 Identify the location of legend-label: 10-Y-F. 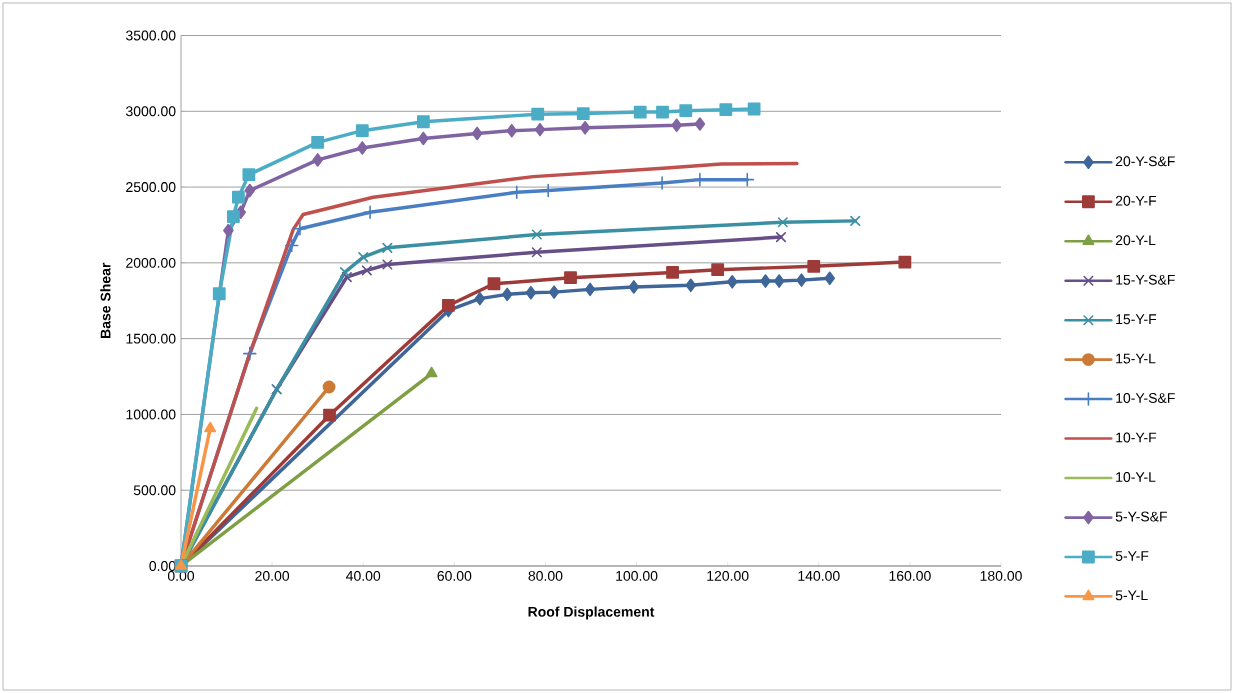
(1136, 437).